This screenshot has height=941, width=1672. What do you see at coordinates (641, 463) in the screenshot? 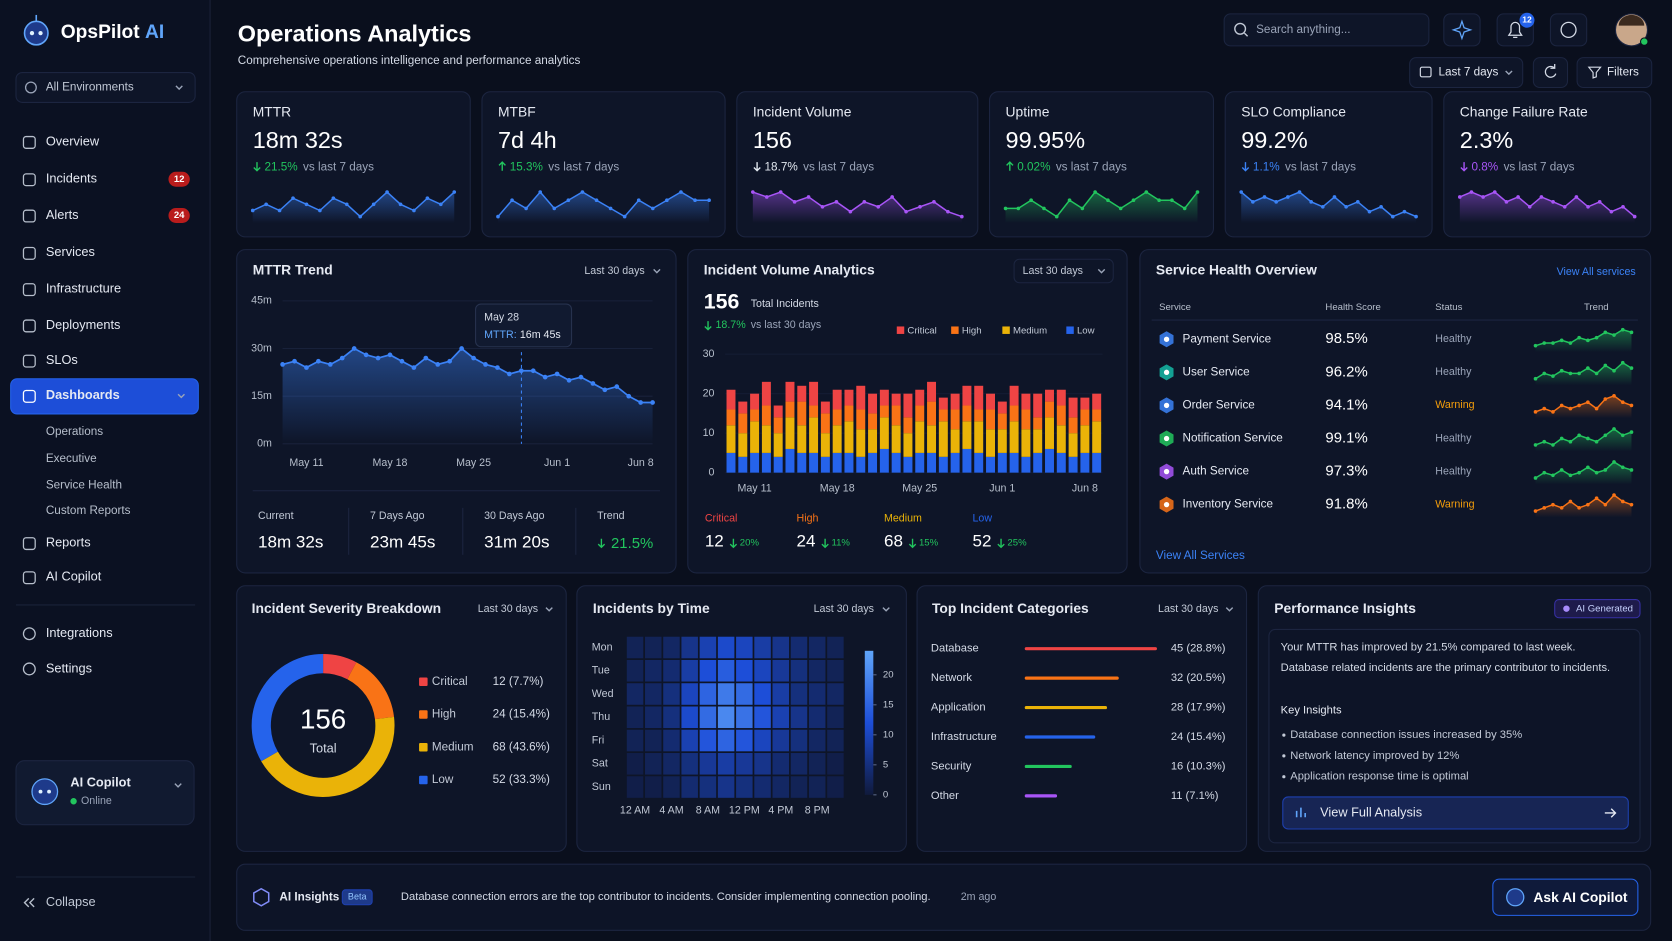
I see `x-tick-label: Jun 8` at bounding box center [641, 463].